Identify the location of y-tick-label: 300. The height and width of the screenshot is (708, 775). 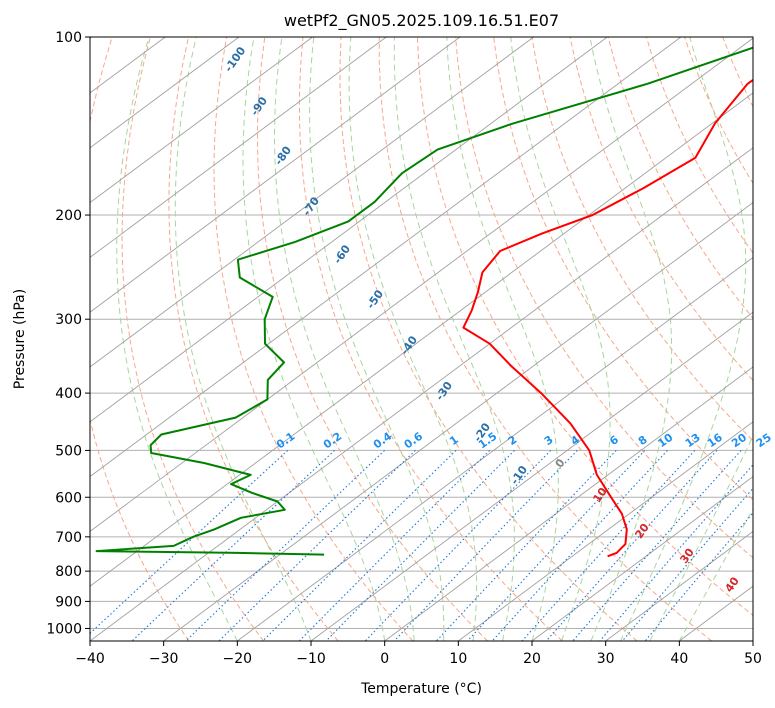
(68, 320).